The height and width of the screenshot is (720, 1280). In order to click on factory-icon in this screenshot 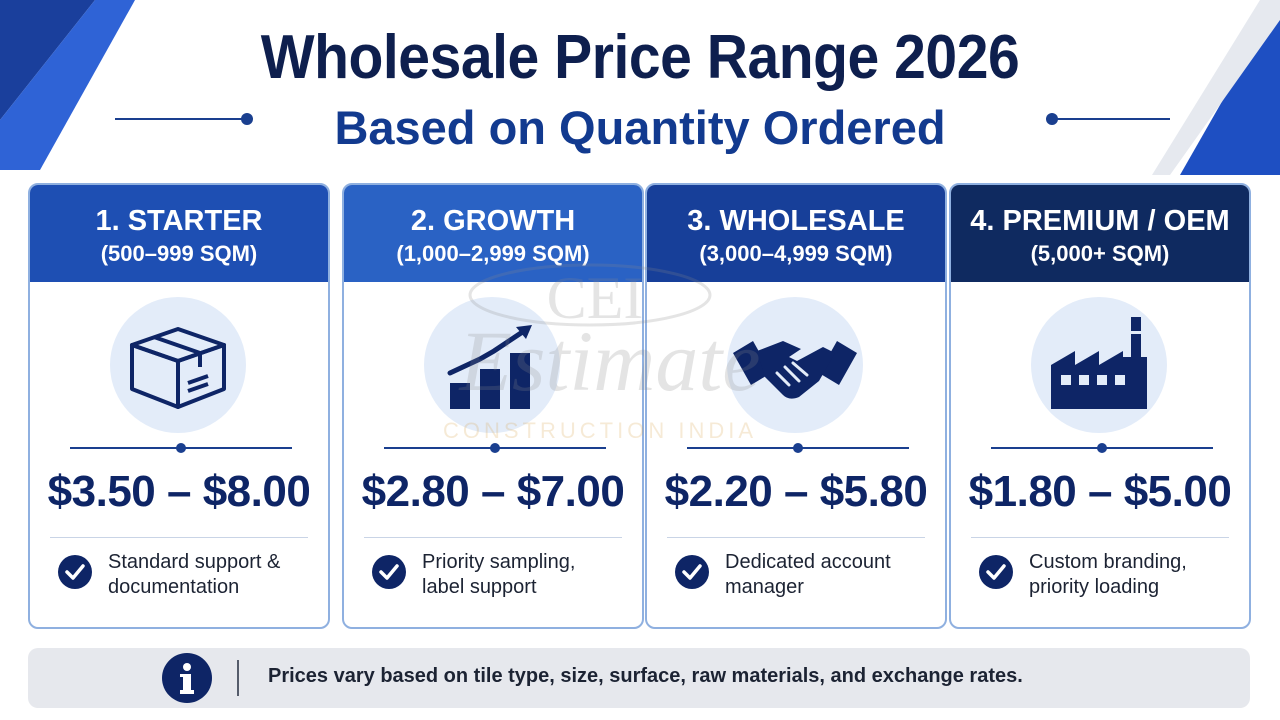, I will do `click(1099, 365)`.